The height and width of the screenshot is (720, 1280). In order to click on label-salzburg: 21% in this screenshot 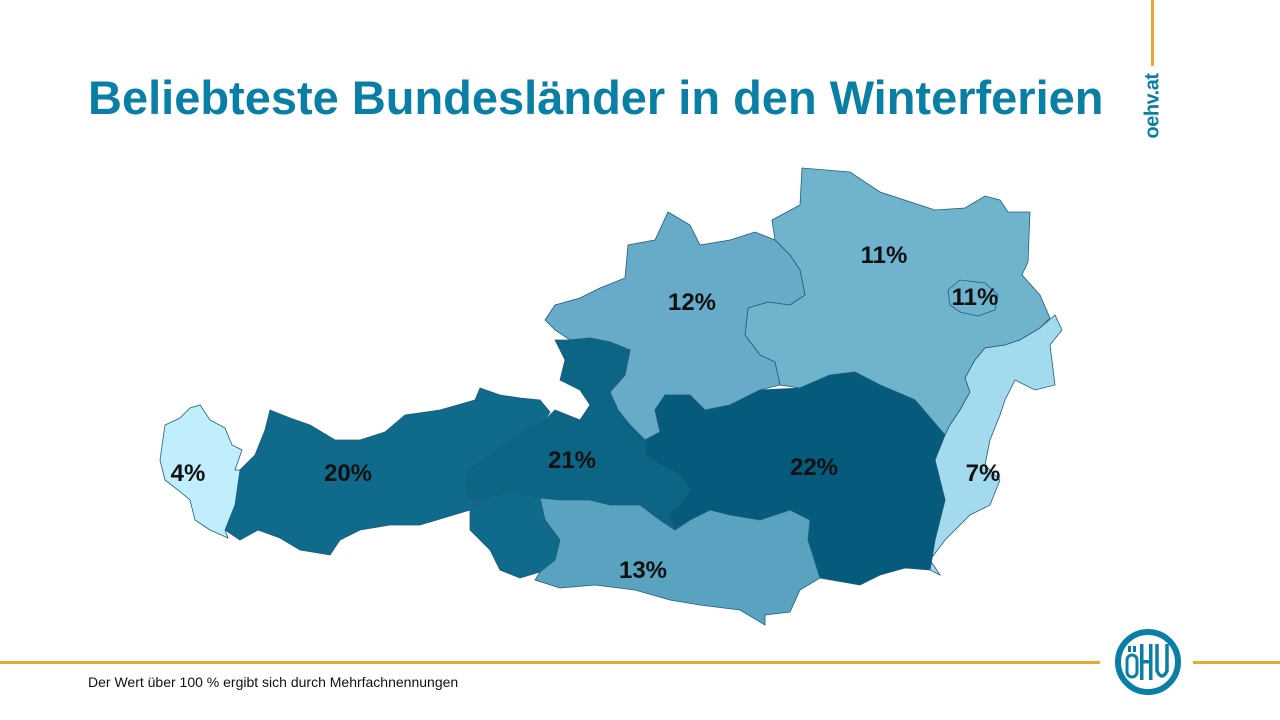, I will do `click(572, 460)`.